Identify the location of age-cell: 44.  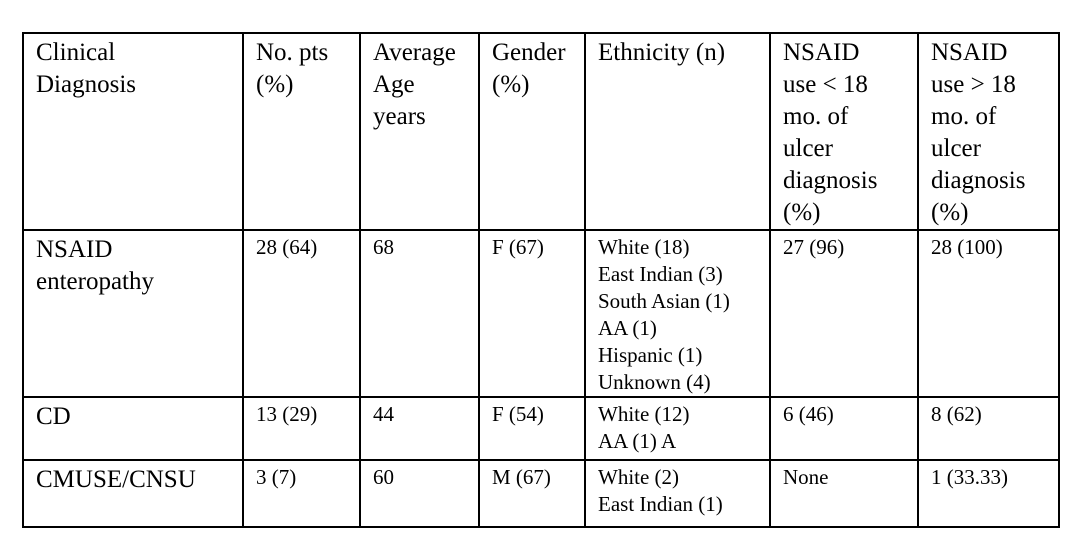
(419, 428).